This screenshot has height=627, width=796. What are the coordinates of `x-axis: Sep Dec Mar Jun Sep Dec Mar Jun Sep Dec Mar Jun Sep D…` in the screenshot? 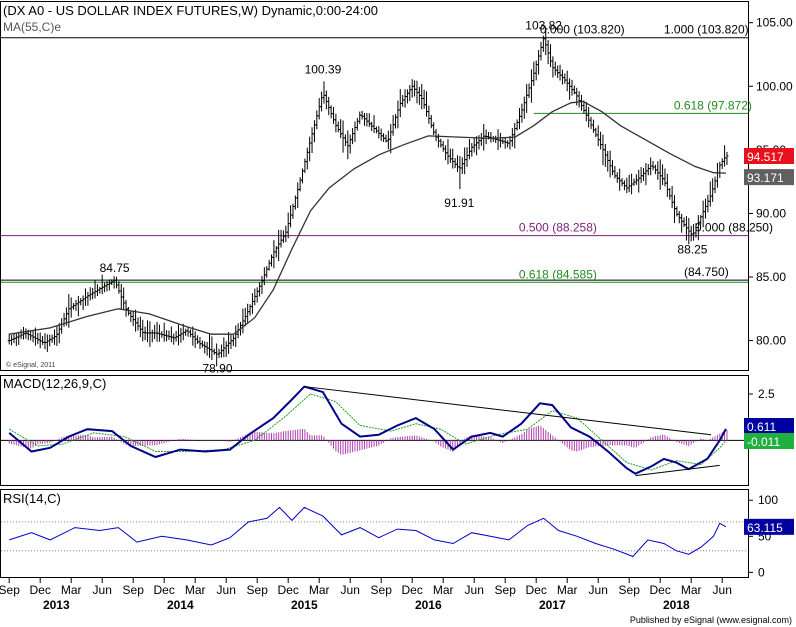 It's located at (366, 595).